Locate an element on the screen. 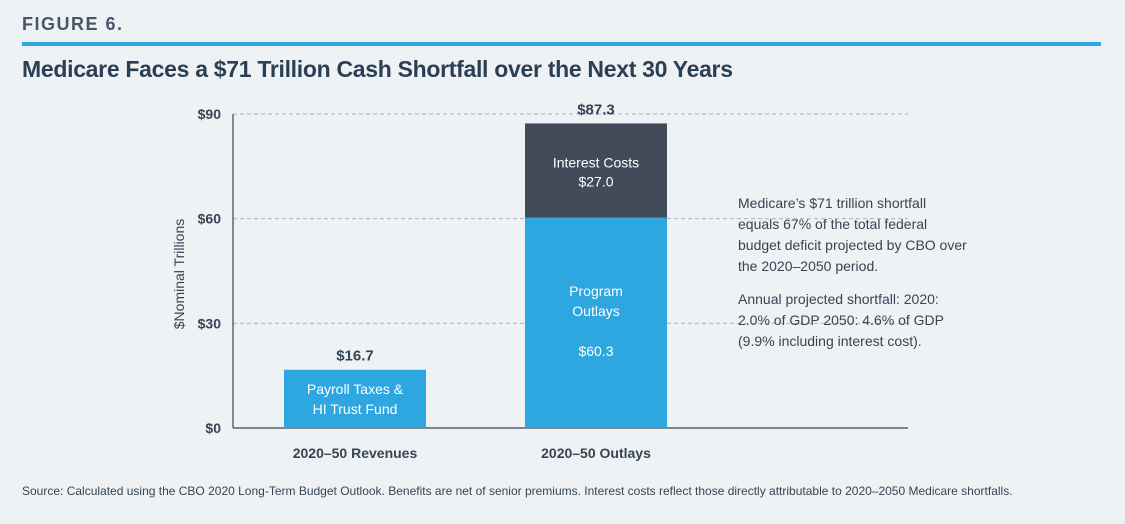 The height and width of the screenshot is (524, 1125). segment-label: Payroll Taxes & is located at coordinates (355, 389).